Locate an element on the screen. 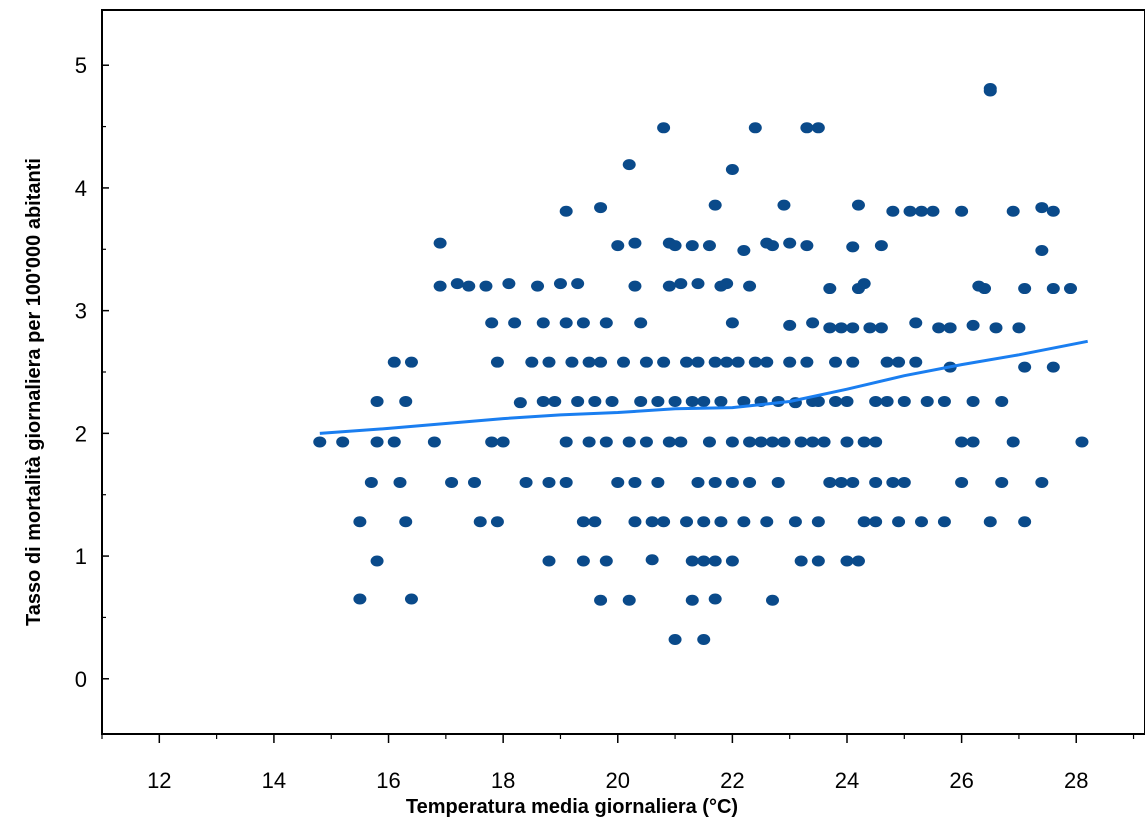 This screenshot has height=830, width=1145. x-tick-label: 28 is located at coordinates (1076, 780).